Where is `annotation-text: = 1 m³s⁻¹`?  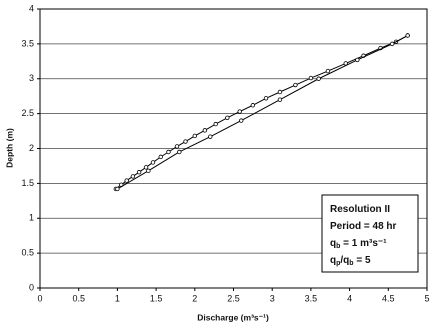 annotation-text: = 1 m³s⁻¹ is located at coordinates (363, 243).